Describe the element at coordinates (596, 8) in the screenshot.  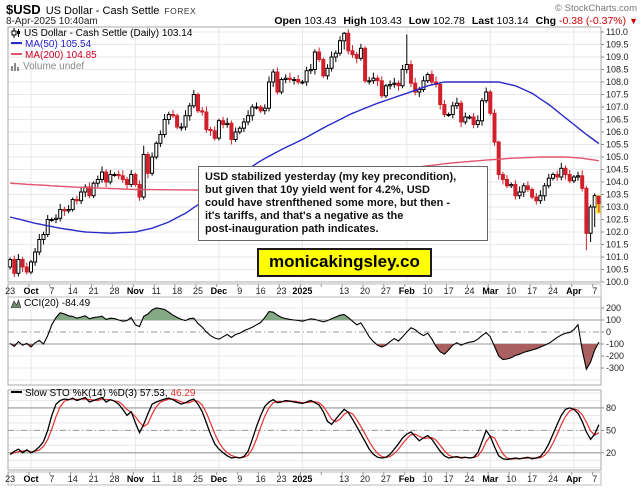
I see `copyright: © StockCharts.com` at that location.